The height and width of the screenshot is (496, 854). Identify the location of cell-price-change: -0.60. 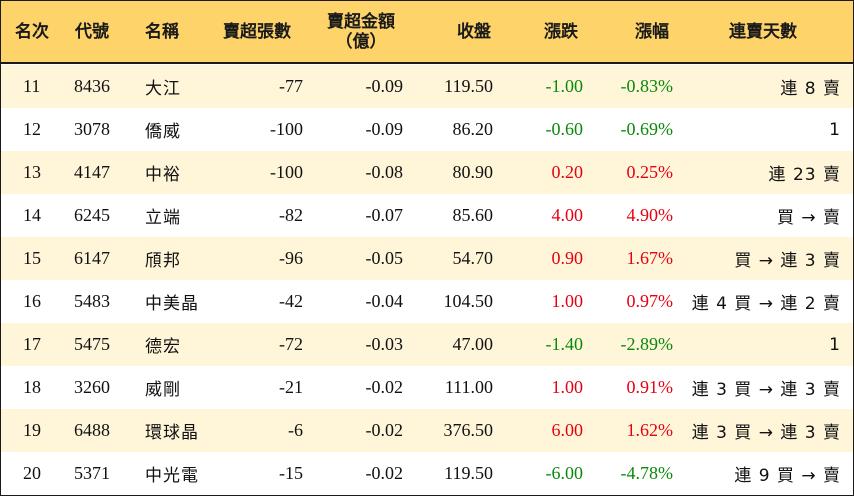
(564, 129).